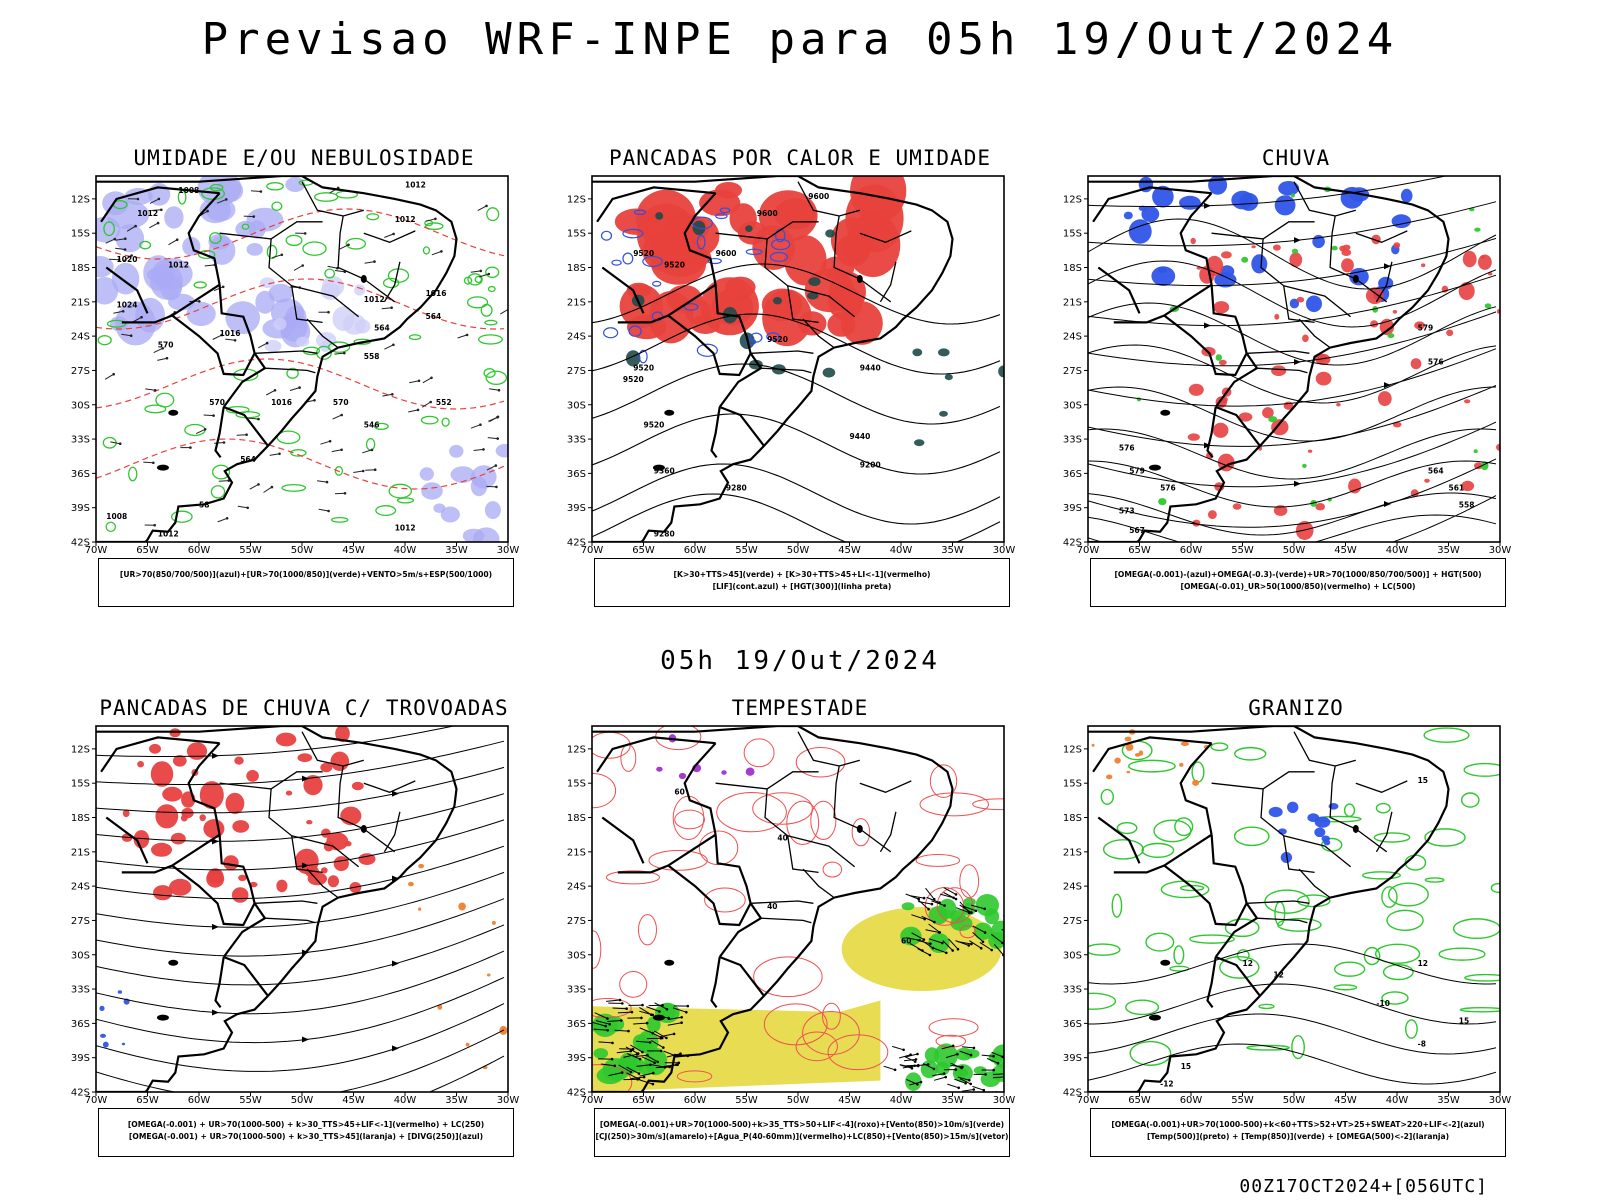 This screenshot has height=1200, width=1600. I want to click on contour-label: 576, so click(1127, 448).